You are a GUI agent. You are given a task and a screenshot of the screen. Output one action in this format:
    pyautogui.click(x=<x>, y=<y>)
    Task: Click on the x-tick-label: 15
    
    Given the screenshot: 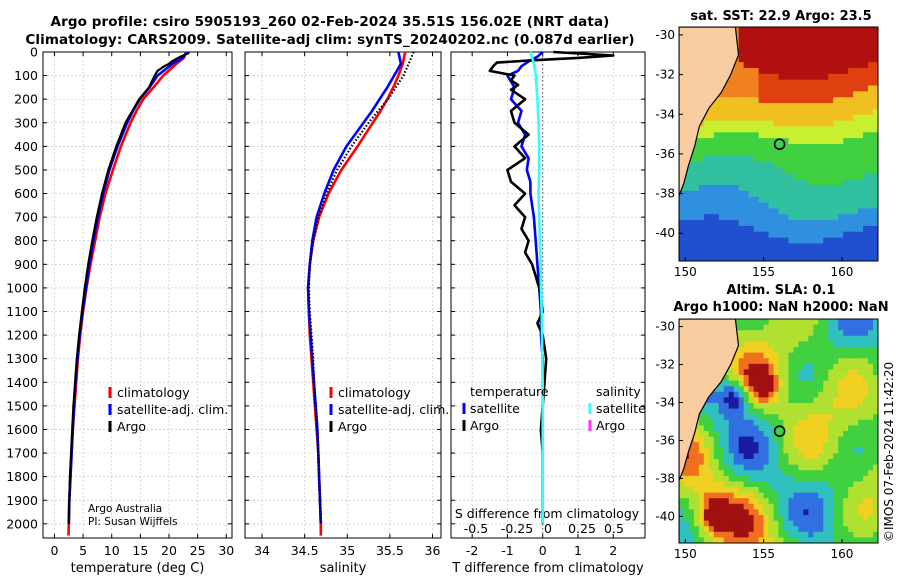 What is the action you would take?
    pyautogui.click(x=140, y=550)
    